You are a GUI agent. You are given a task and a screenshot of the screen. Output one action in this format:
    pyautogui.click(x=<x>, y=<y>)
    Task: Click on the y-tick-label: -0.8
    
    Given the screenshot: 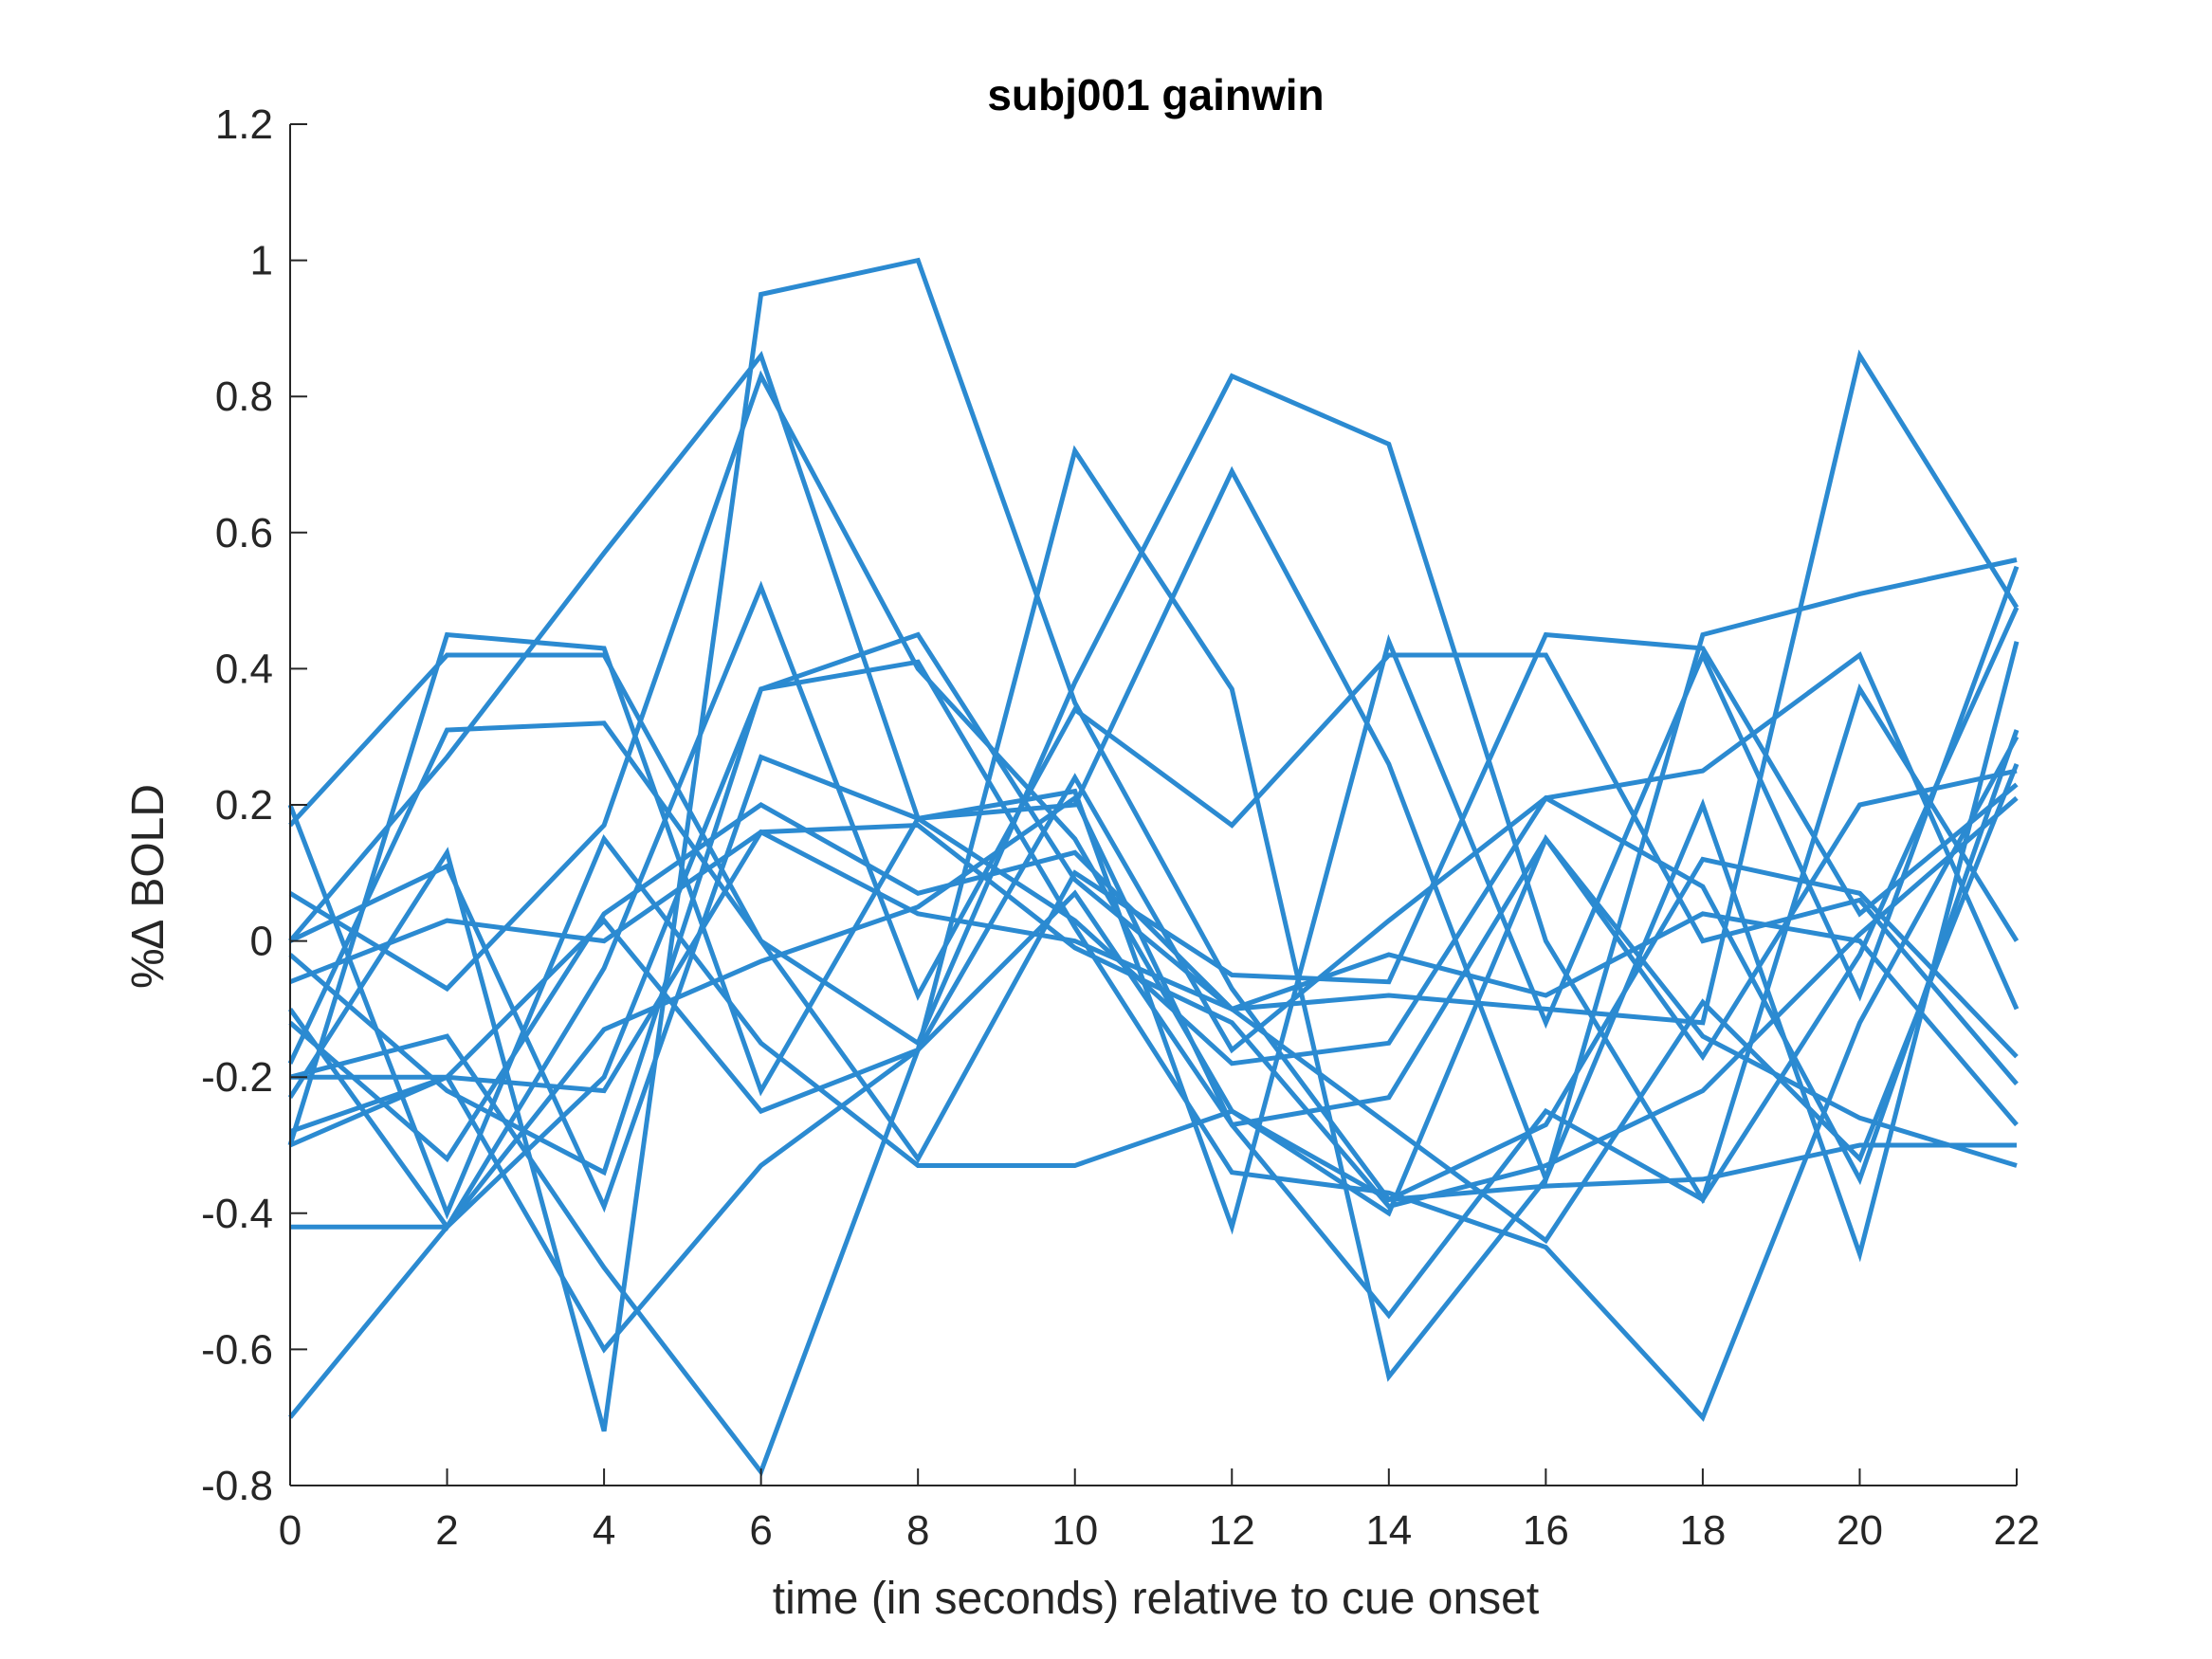 What is the action you would take?
    pyautogui.click(x=237, y=1486)
    